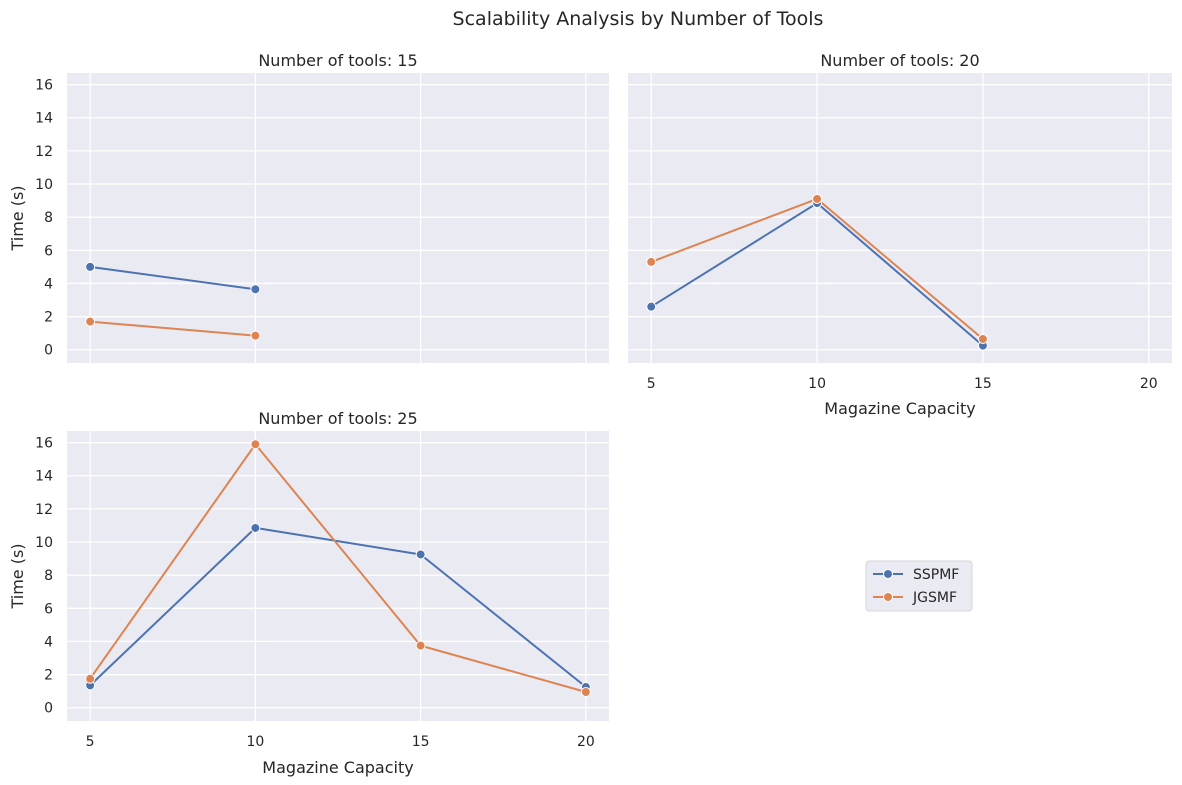  Describe the element at coordinates (888, 574) in the screenshot. I see `legend-marker-sspmf` at that location.